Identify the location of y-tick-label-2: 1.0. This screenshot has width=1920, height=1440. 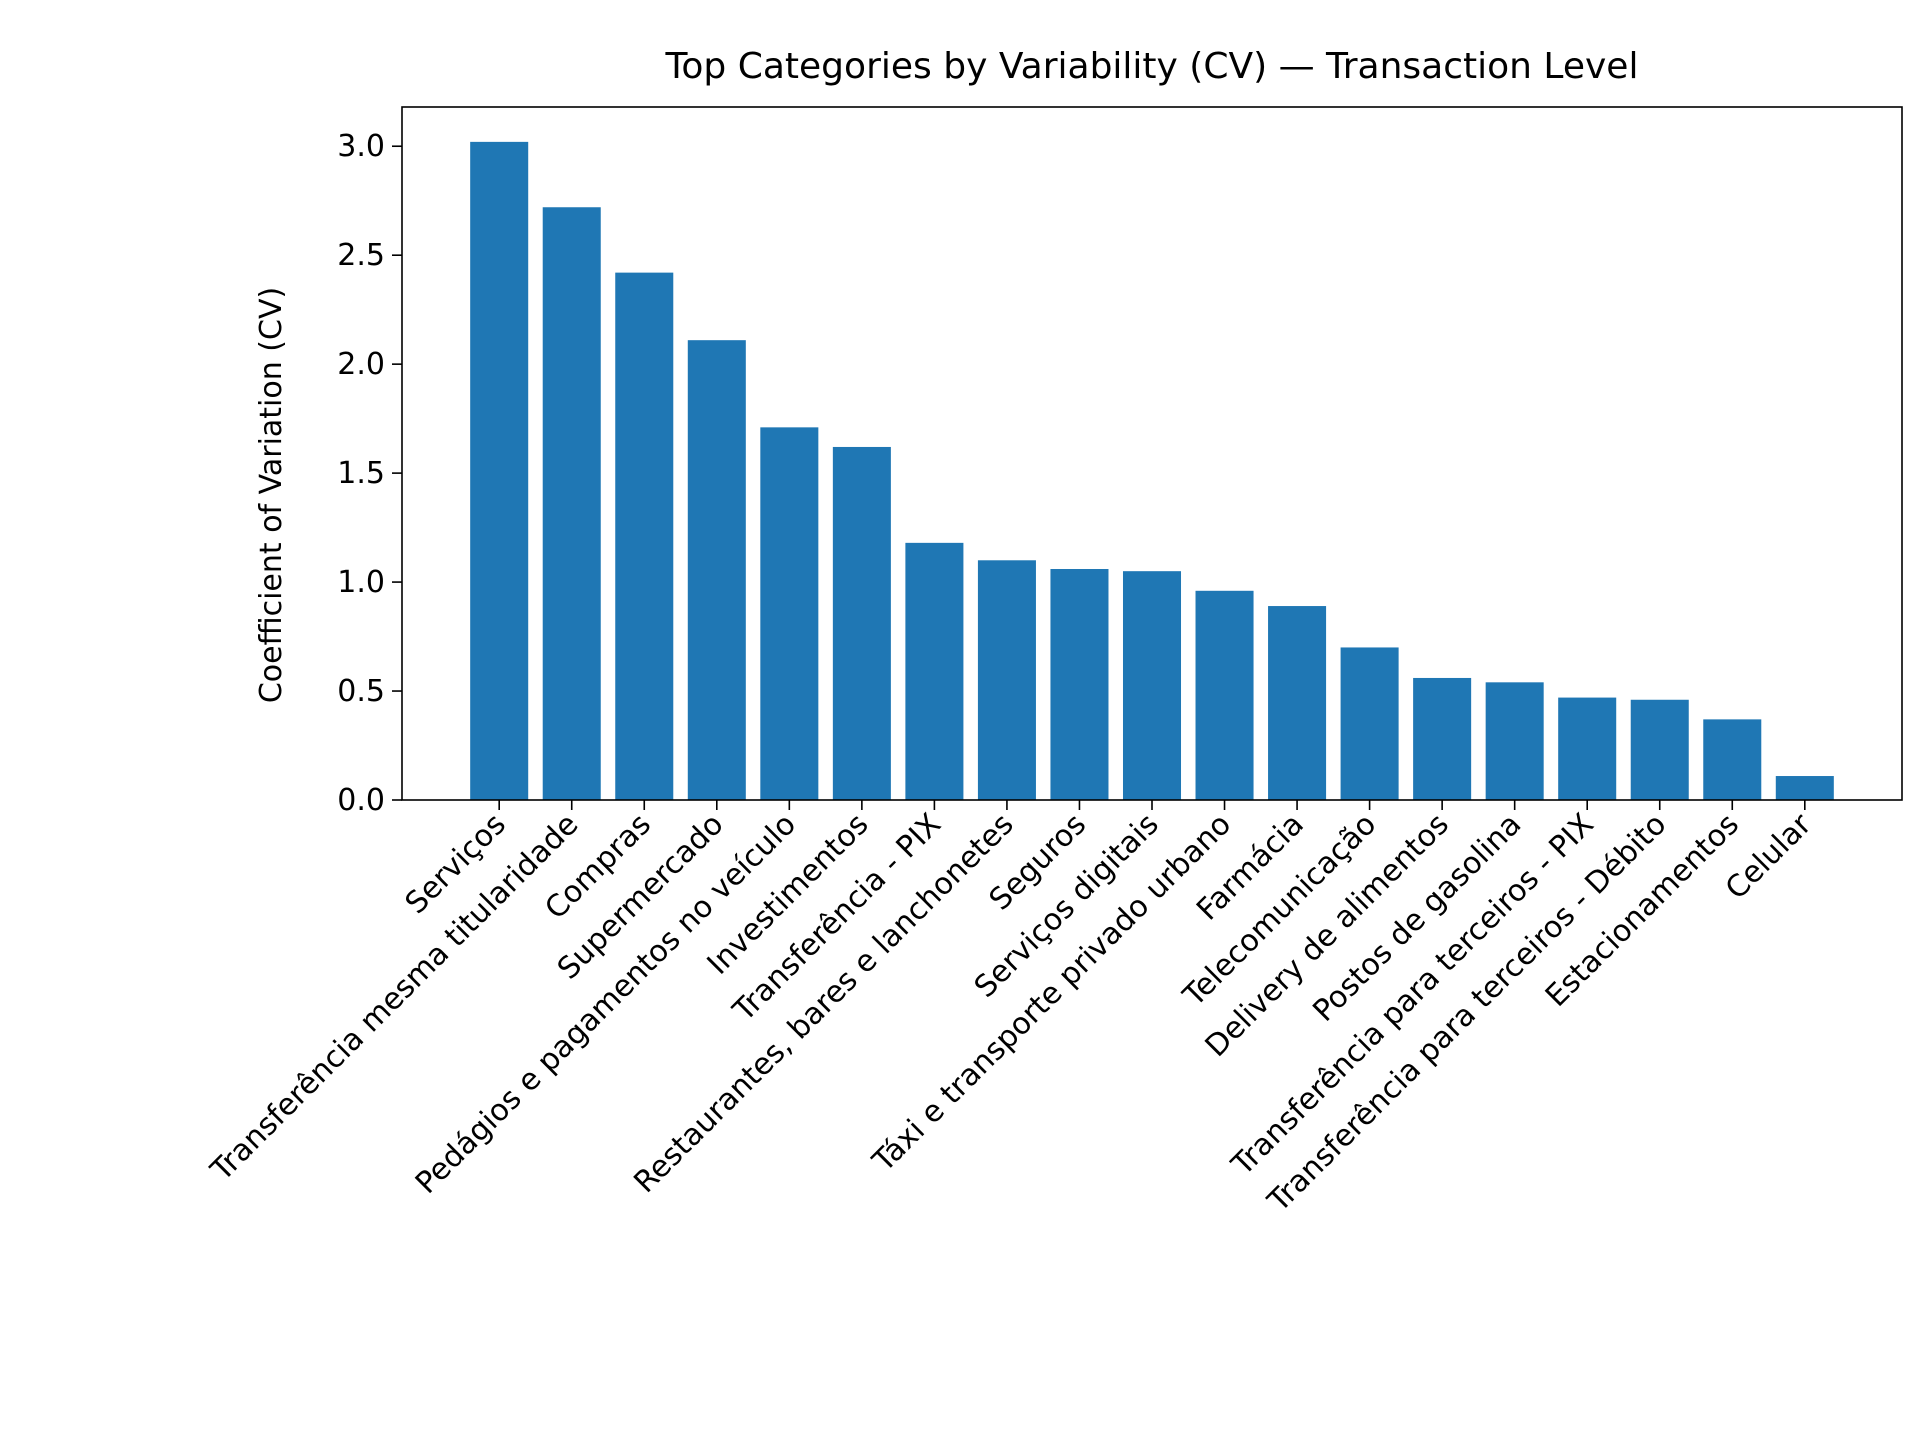
(361, 582).